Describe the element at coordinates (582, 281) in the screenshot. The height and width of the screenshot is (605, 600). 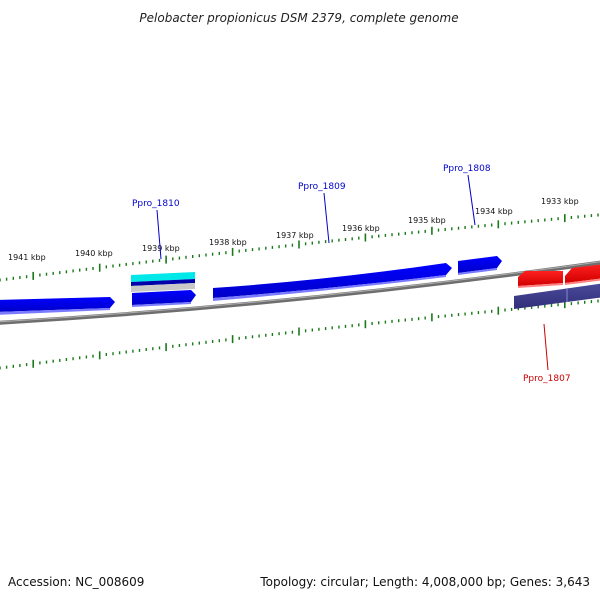
I see `gene-arrow-right-edge-shadow` at that location.